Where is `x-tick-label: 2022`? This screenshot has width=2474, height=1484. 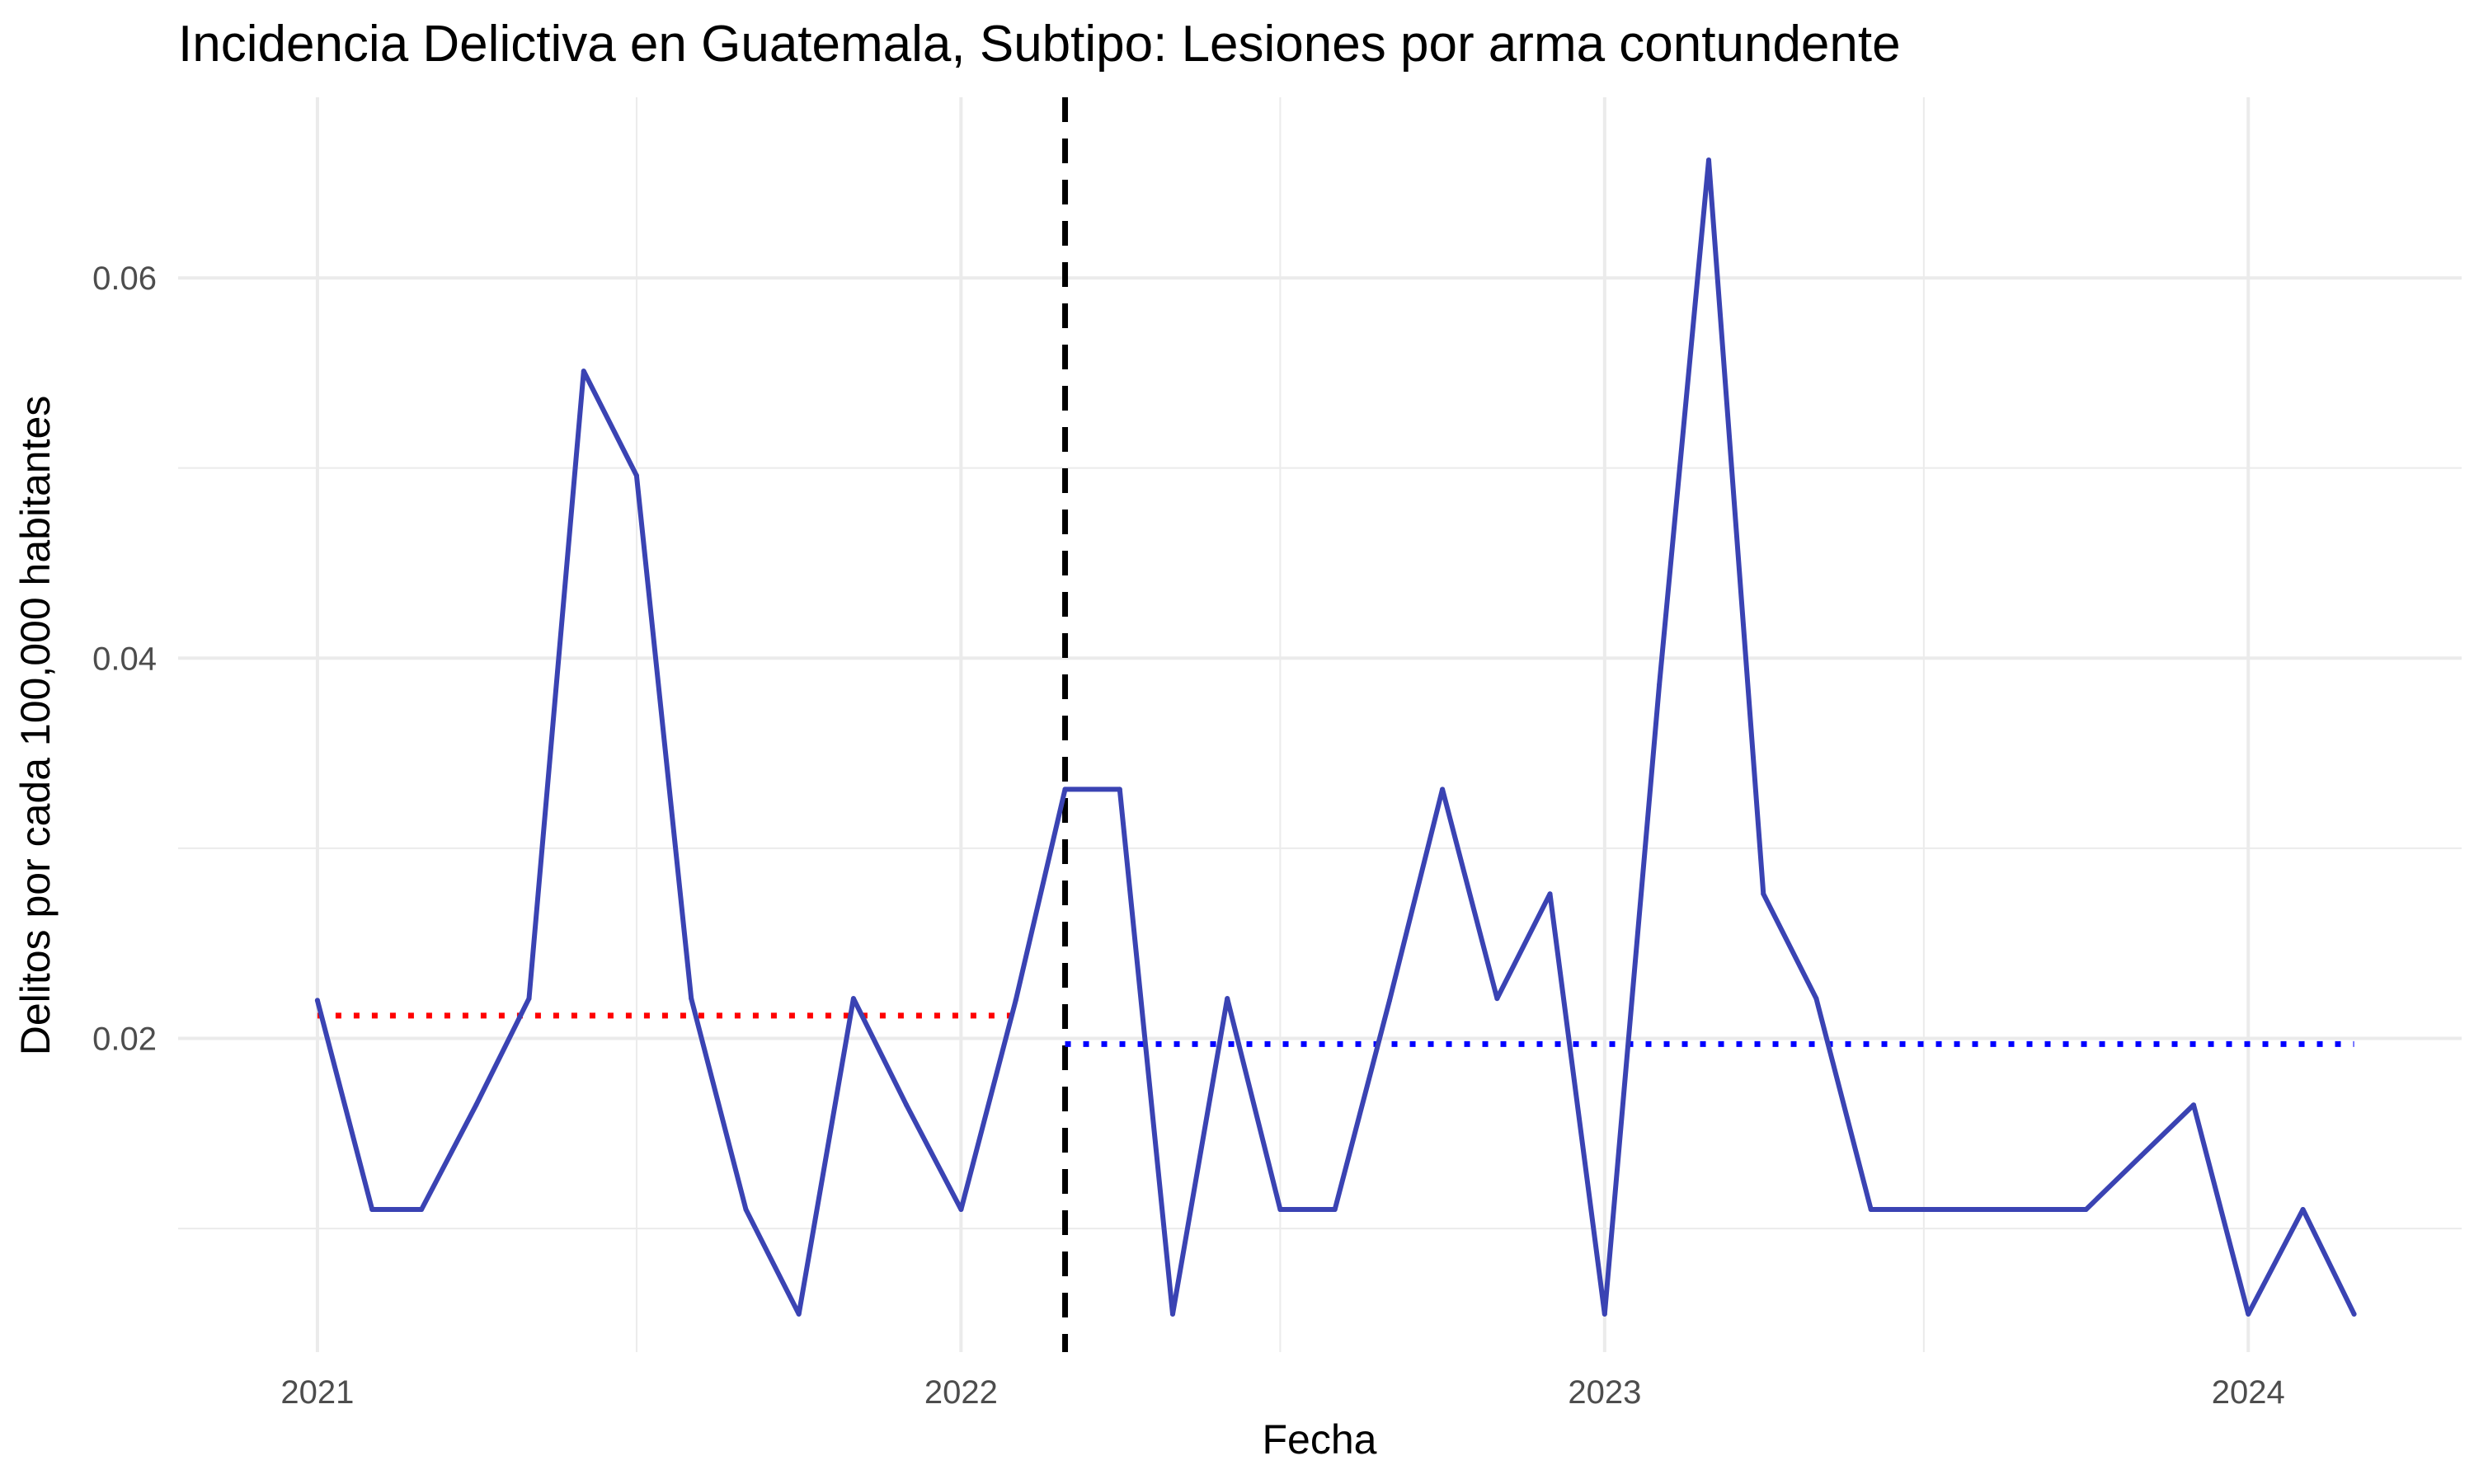 x-tick-label: 2022 is located at coordinates (961, 1392).